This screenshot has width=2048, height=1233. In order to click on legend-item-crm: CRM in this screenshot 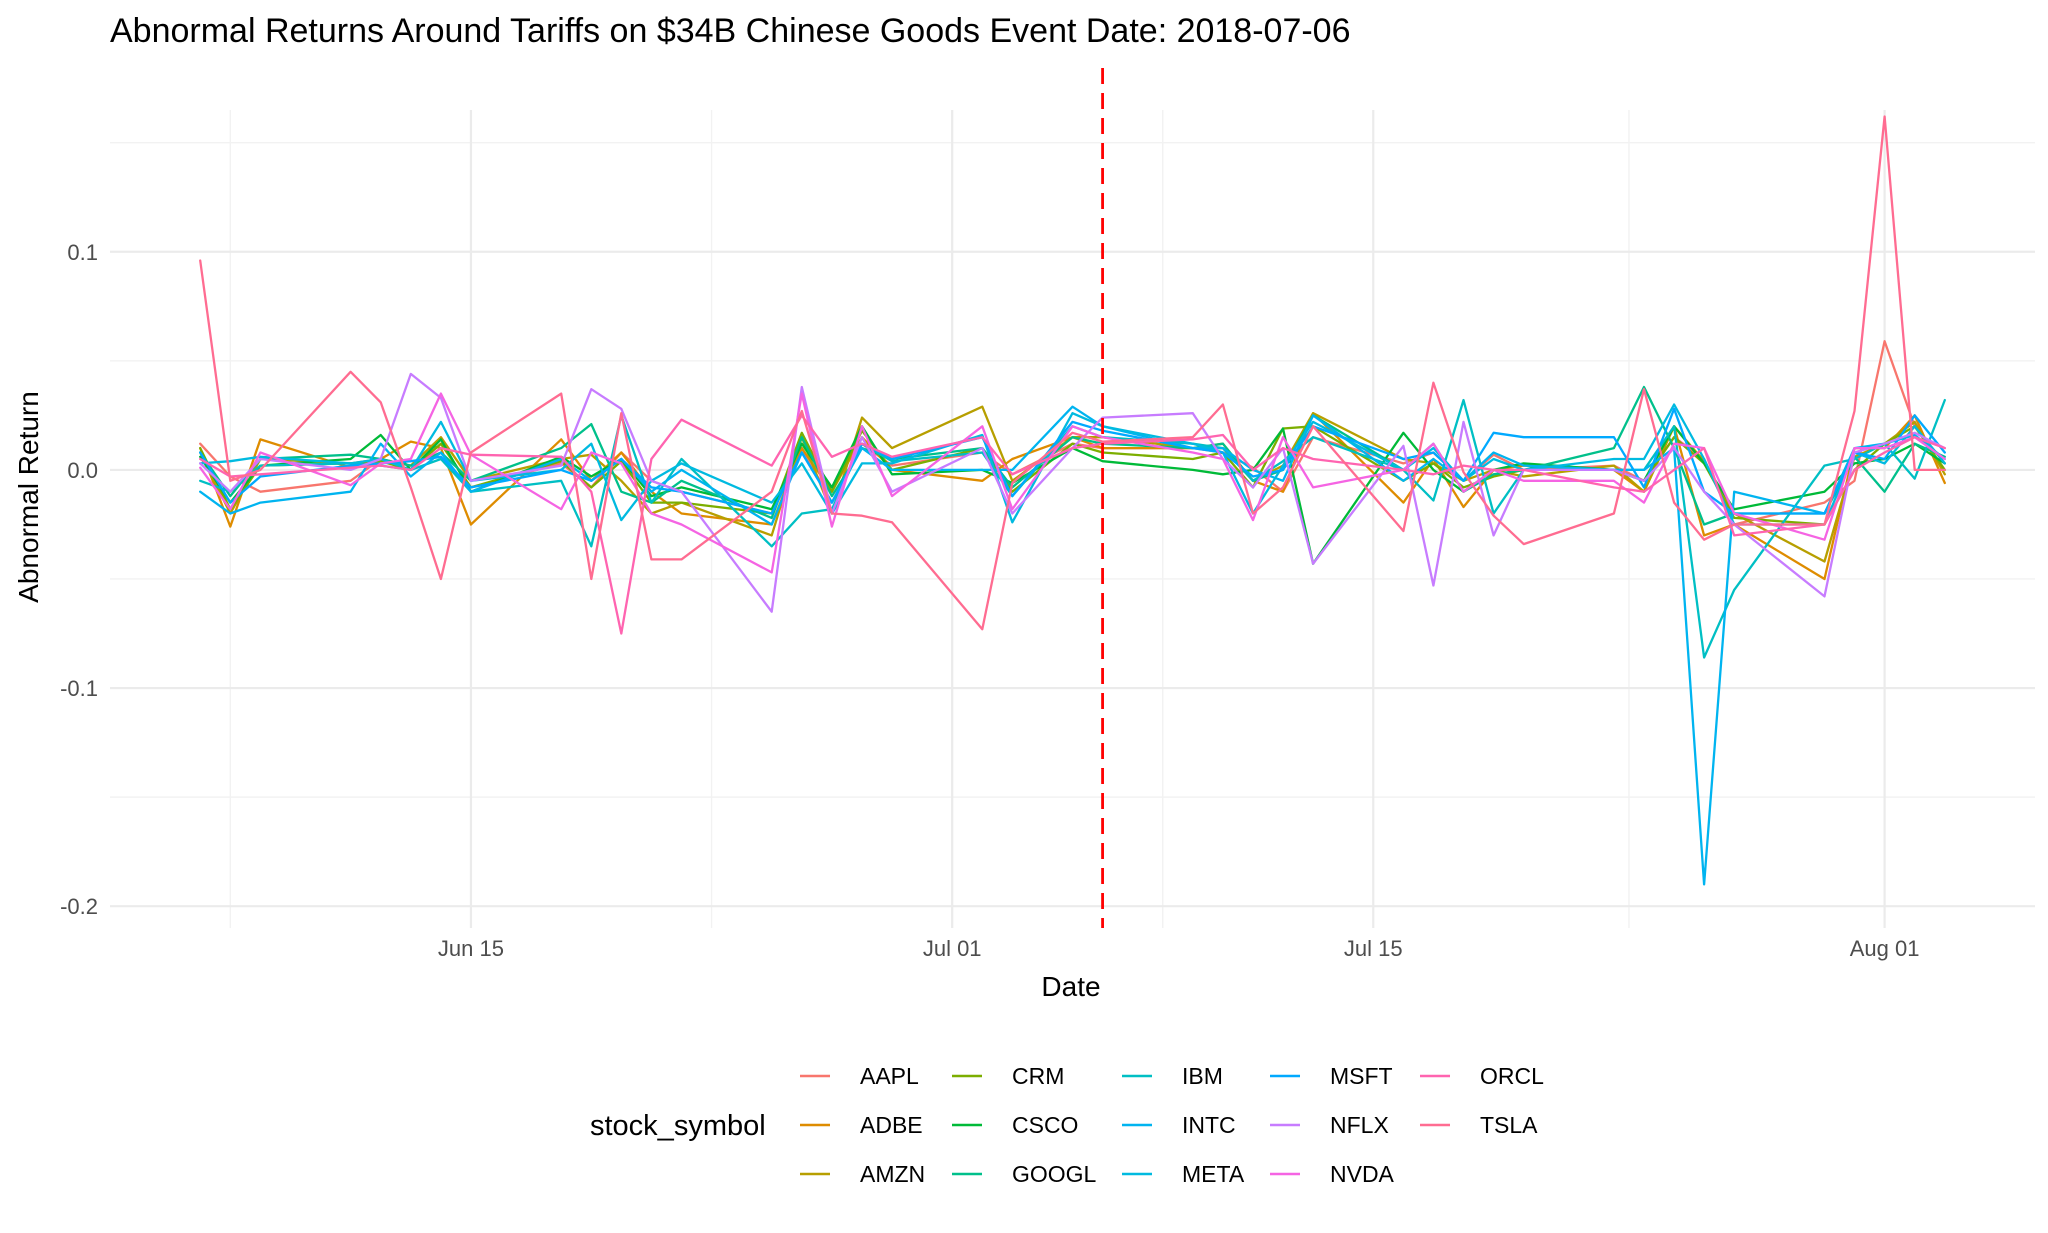, I will do `click(1008, 1076)`.